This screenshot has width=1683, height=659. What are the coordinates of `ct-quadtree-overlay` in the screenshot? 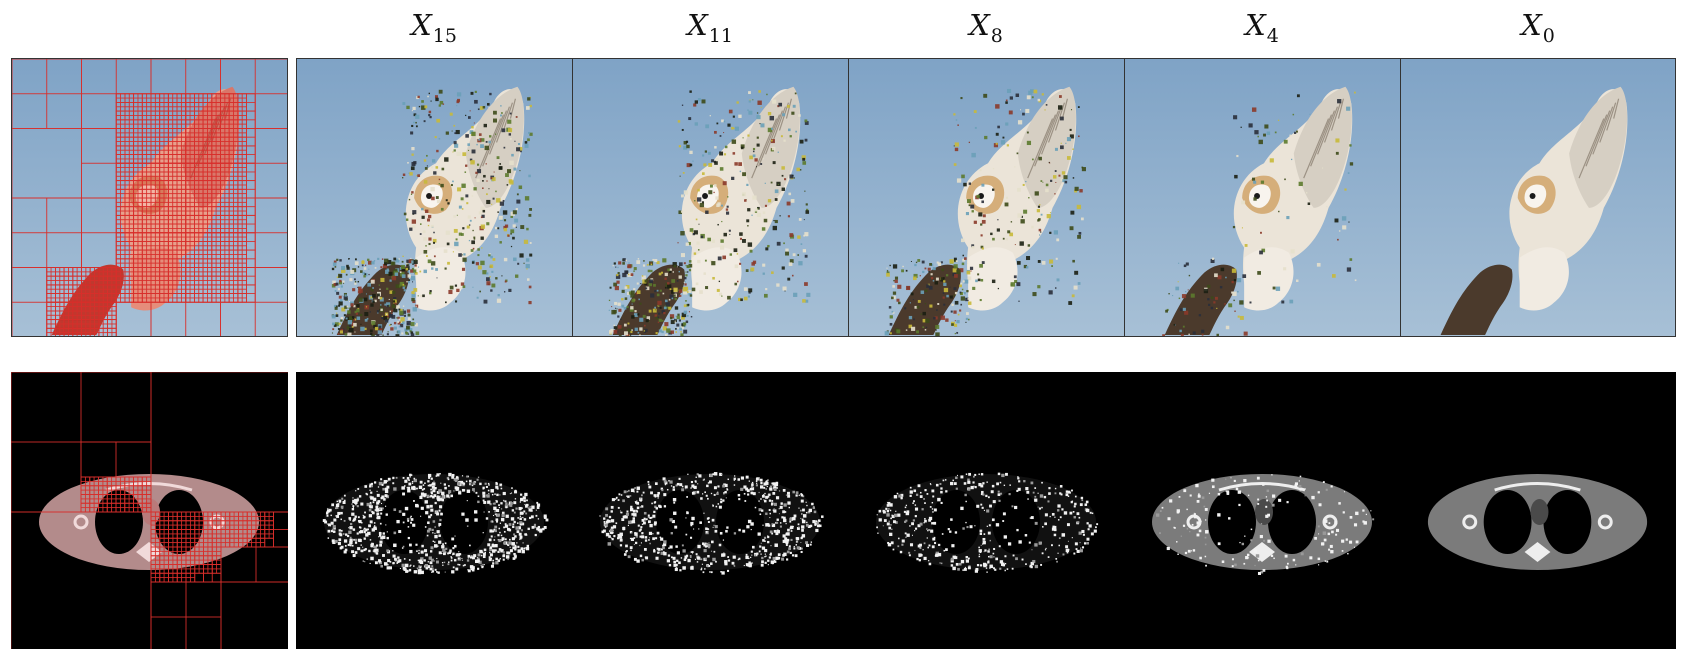 It's located at (149, 510).